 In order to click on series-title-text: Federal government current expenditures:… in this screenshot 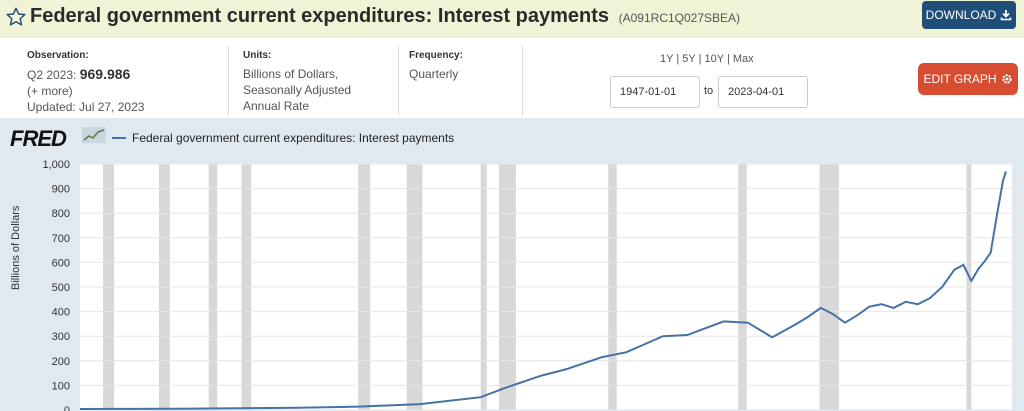, I will do `click(320, 16)`.